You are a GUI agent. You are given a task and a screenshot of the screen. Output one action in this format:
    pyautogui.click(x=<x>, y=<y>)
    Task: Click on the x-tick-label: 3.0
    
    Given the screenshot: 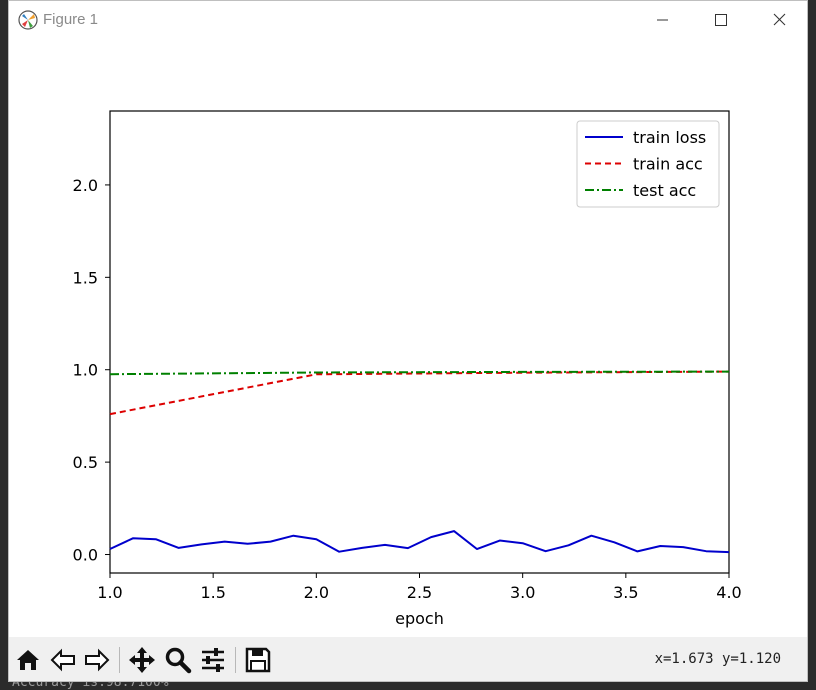 What is the action you would take?
    pyautogui.click(x=522, y=592)
    